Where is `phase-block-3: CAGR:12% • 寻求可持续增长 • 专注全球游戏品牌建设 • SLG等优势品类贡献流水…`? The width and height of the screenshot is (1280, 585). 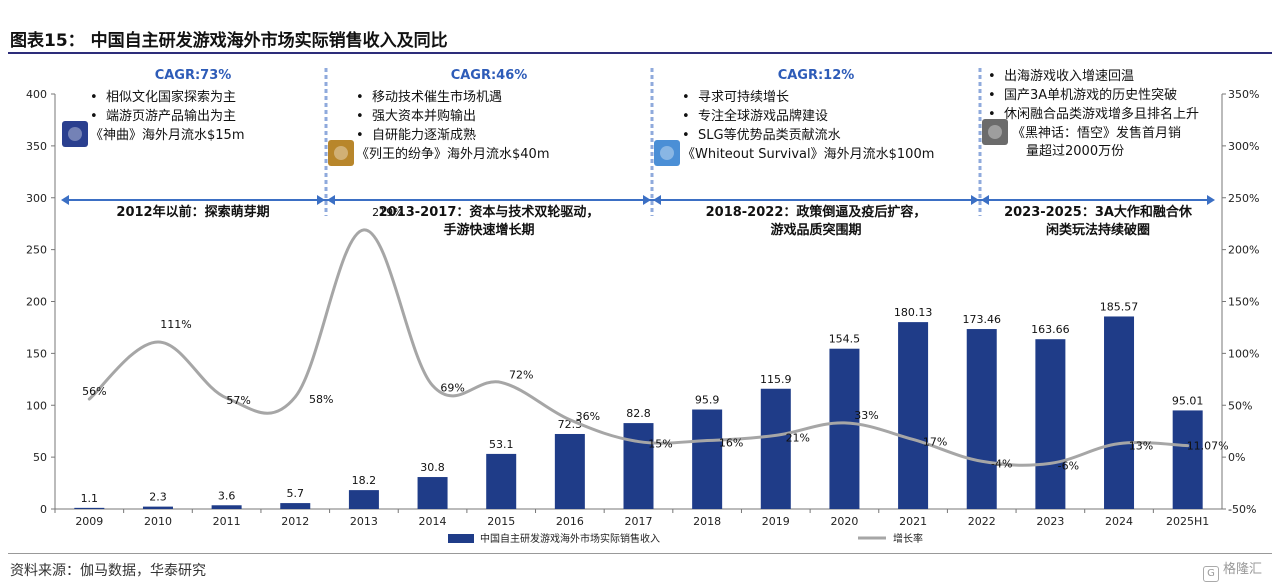 phase-block-3: CAGR:12% • 寻求可持续增长 • 专注全球游戏品牌建设 • SLG等优势品类贡献流水… is located at coordinates (794, 153).